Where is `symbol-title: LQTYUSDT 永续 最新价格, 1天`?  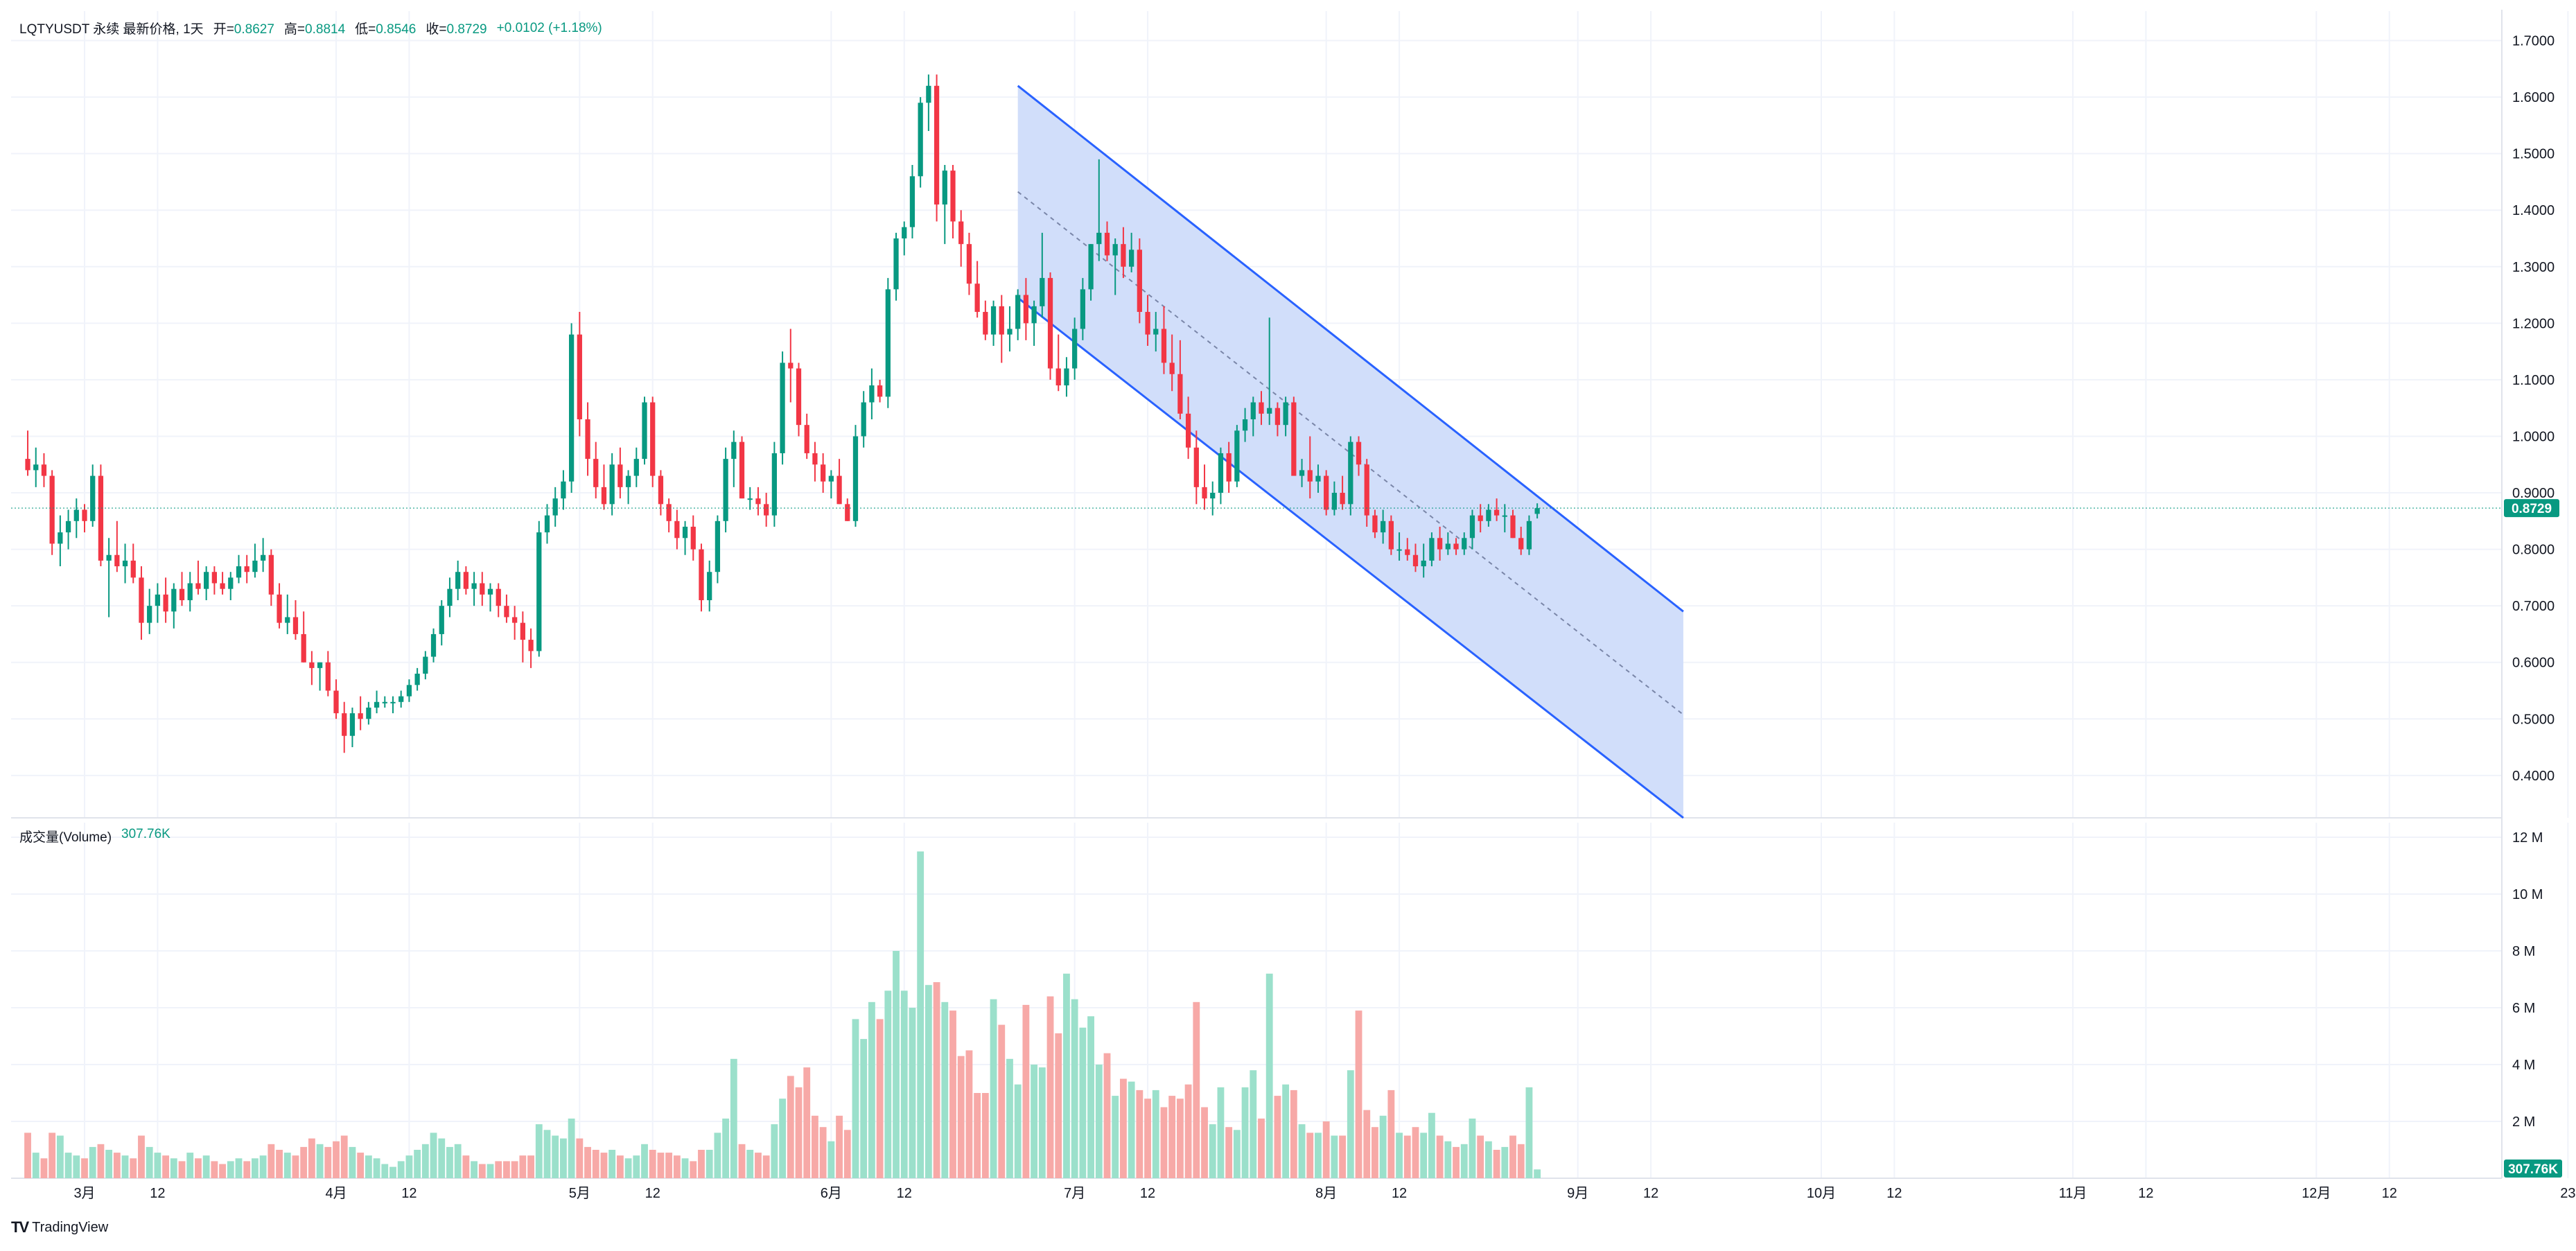 symbol-title: LQTYUSDT 永续 最新价格, 1天 is located at coordinates (111, 30).